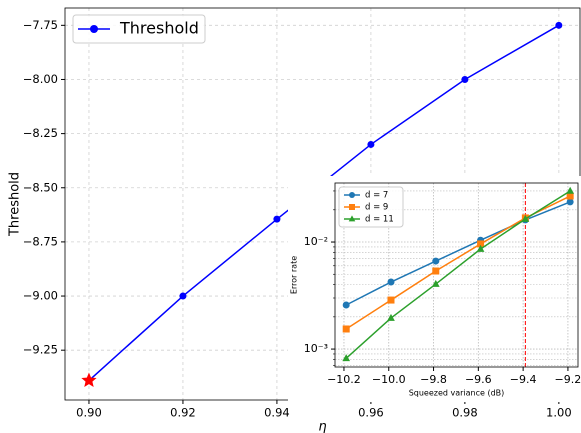  Describe the element at coordinates (478, 379) in the screenshot. I see `x-tick-label: −9.6` at that location.